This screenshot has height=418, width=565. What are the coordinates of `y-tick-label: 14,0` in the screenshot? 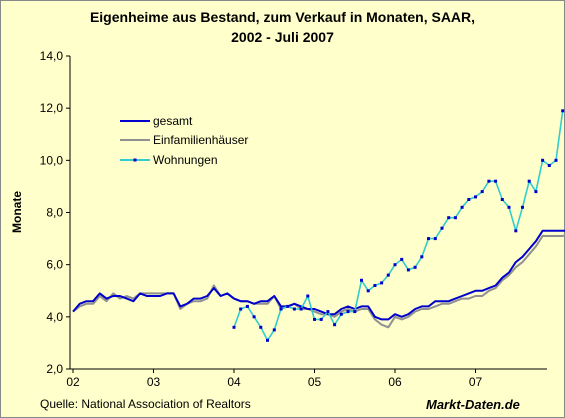 It's located at (52, 56).